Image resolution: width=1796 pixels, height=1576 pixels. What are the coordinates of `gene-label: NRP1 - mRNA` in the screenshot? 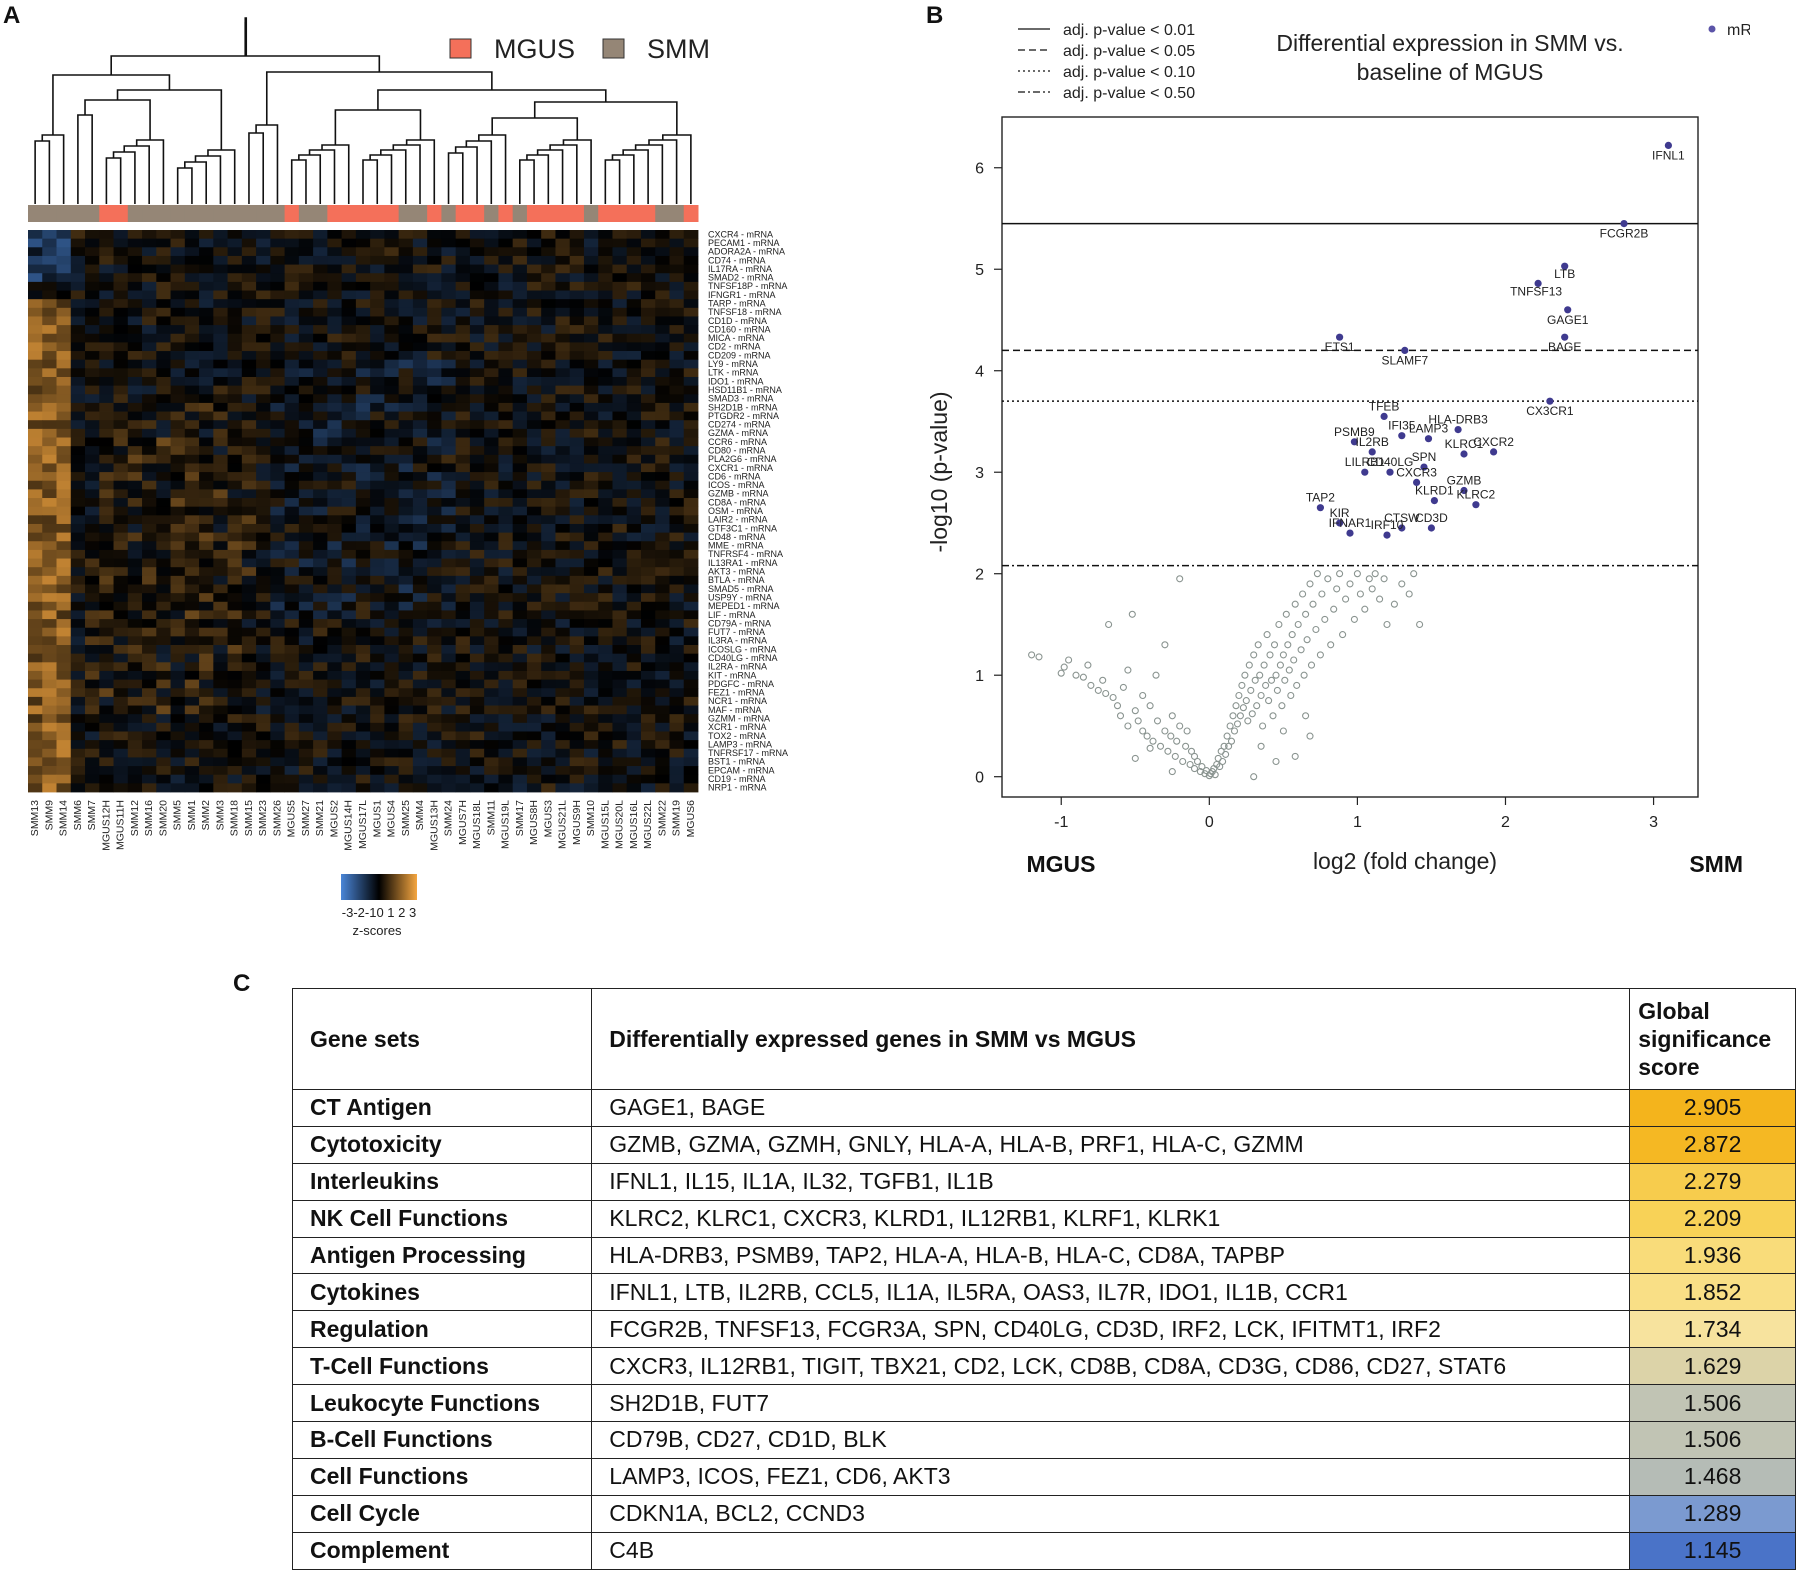 It's located at (737, 788).